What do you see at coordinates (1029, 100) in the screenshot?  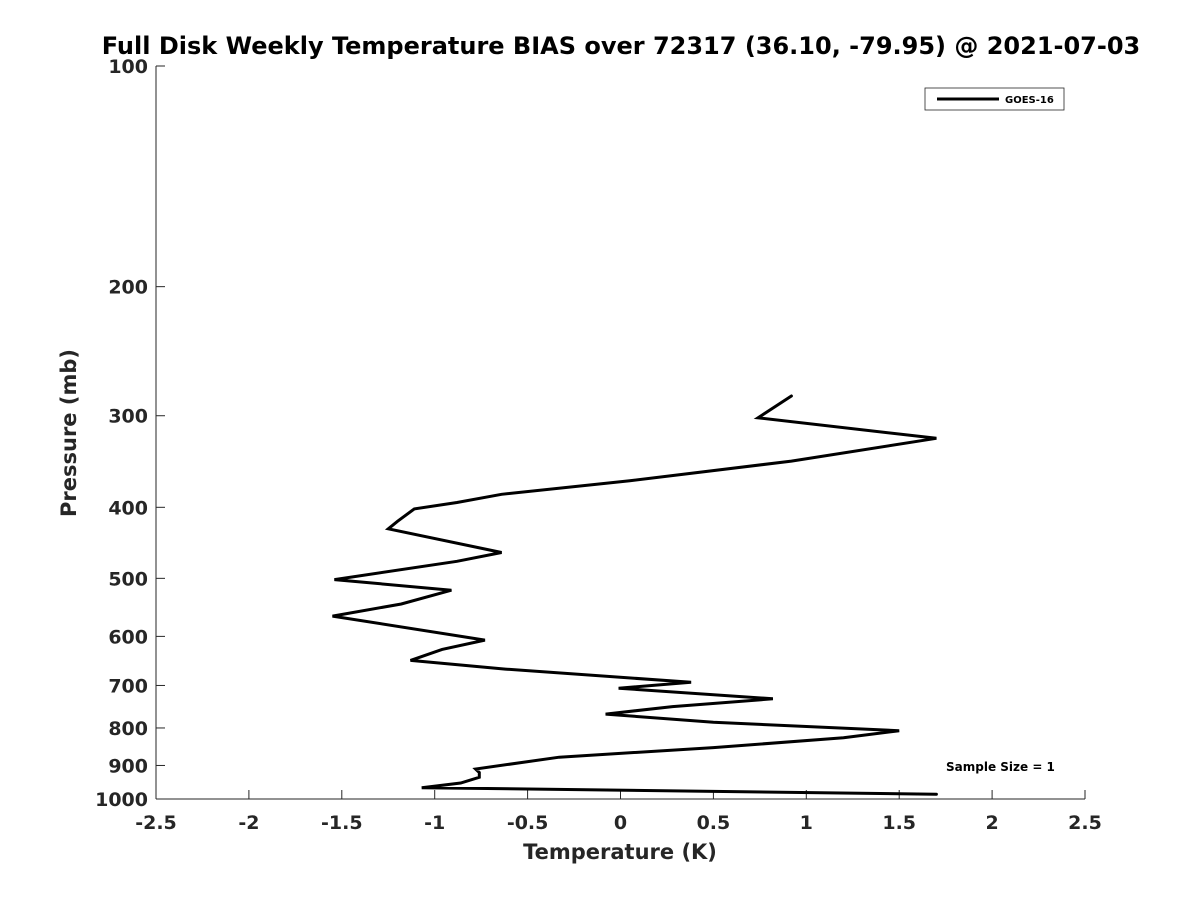 I see `legend-label-goes-16: GOES-16` at bounding box center [1029, 100].